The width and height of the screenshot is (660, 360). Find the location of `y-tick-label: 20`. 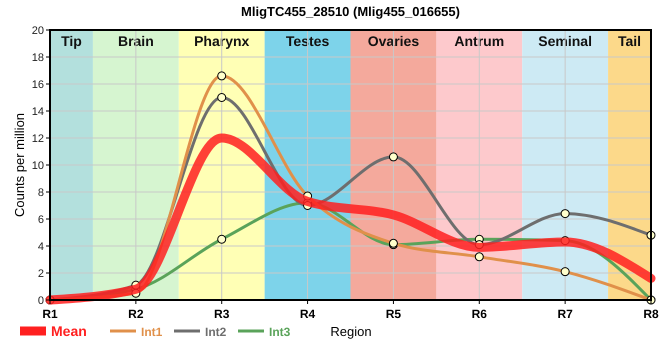

y-tick-label: 20 is located at coordinates (38, 31).